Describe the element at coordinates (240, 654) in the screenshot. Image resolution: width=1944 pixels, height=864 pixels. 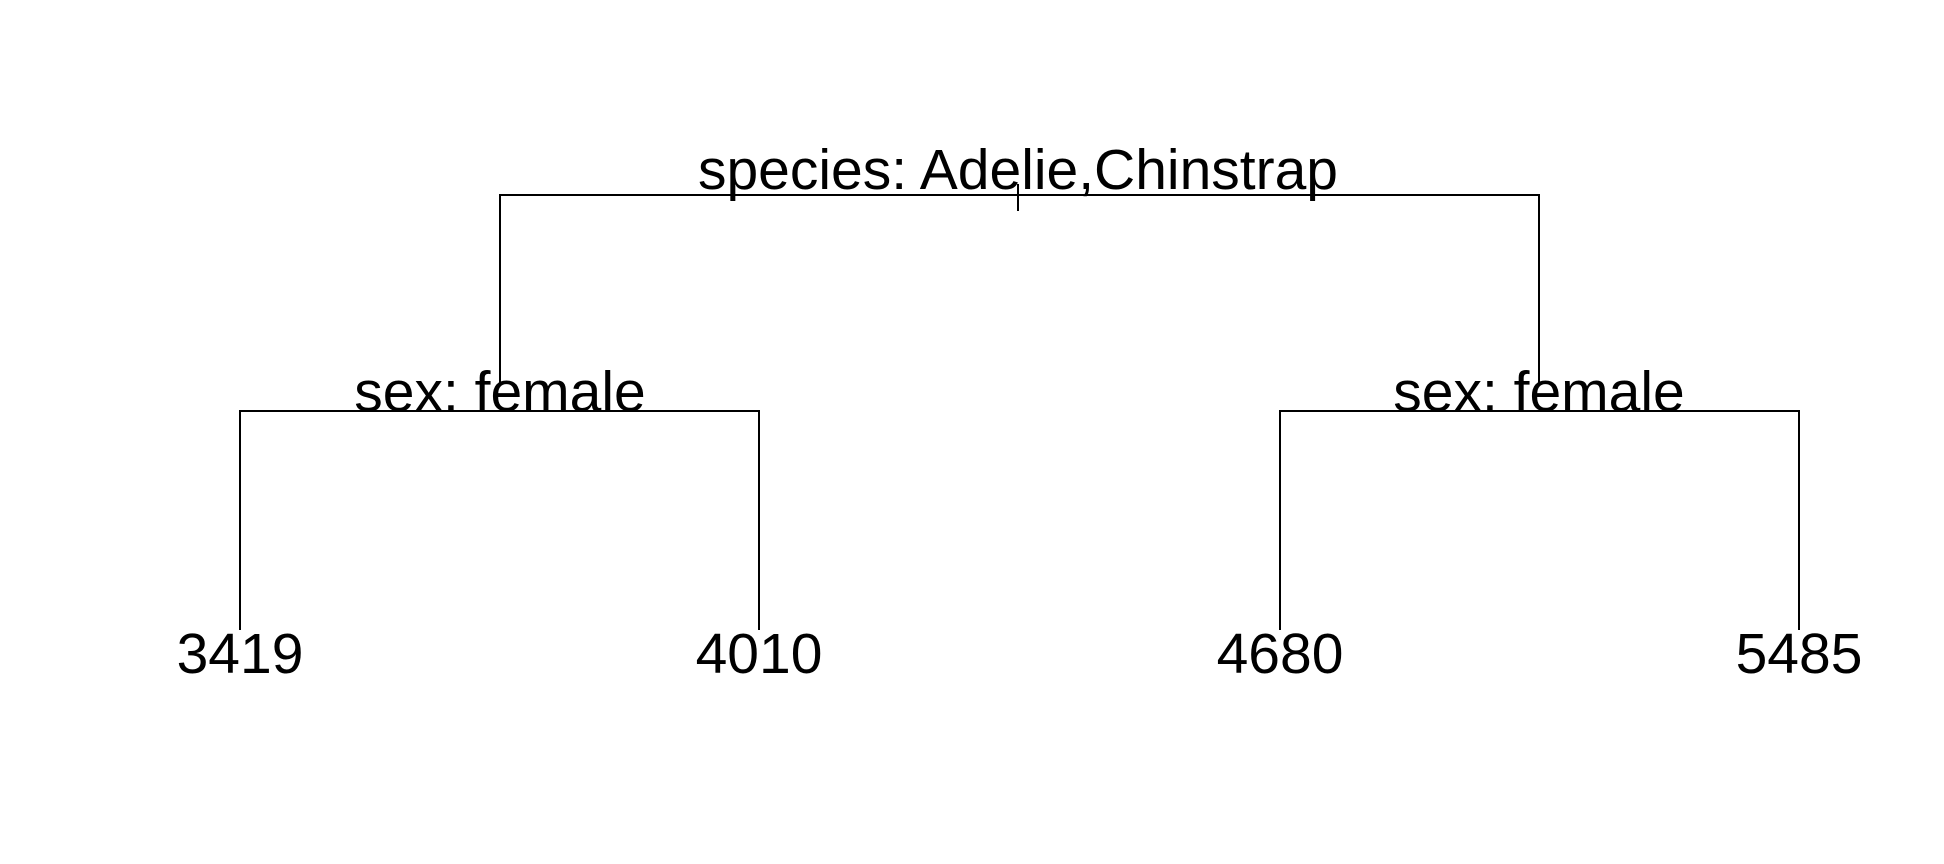
I see `leaf-label: 3419` at that location.